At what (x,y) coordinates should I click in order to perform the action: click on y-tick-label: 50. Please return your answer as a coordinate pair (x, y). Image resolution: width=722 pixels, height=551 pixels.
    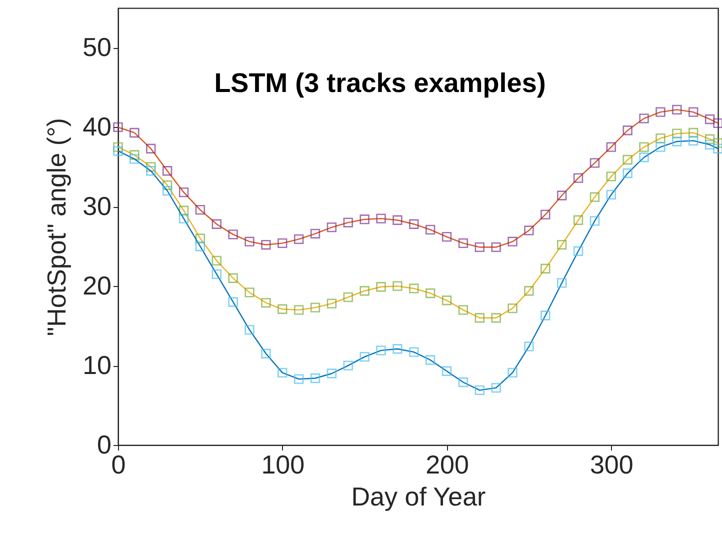
    Looking at the image, I should click on (97, 47).